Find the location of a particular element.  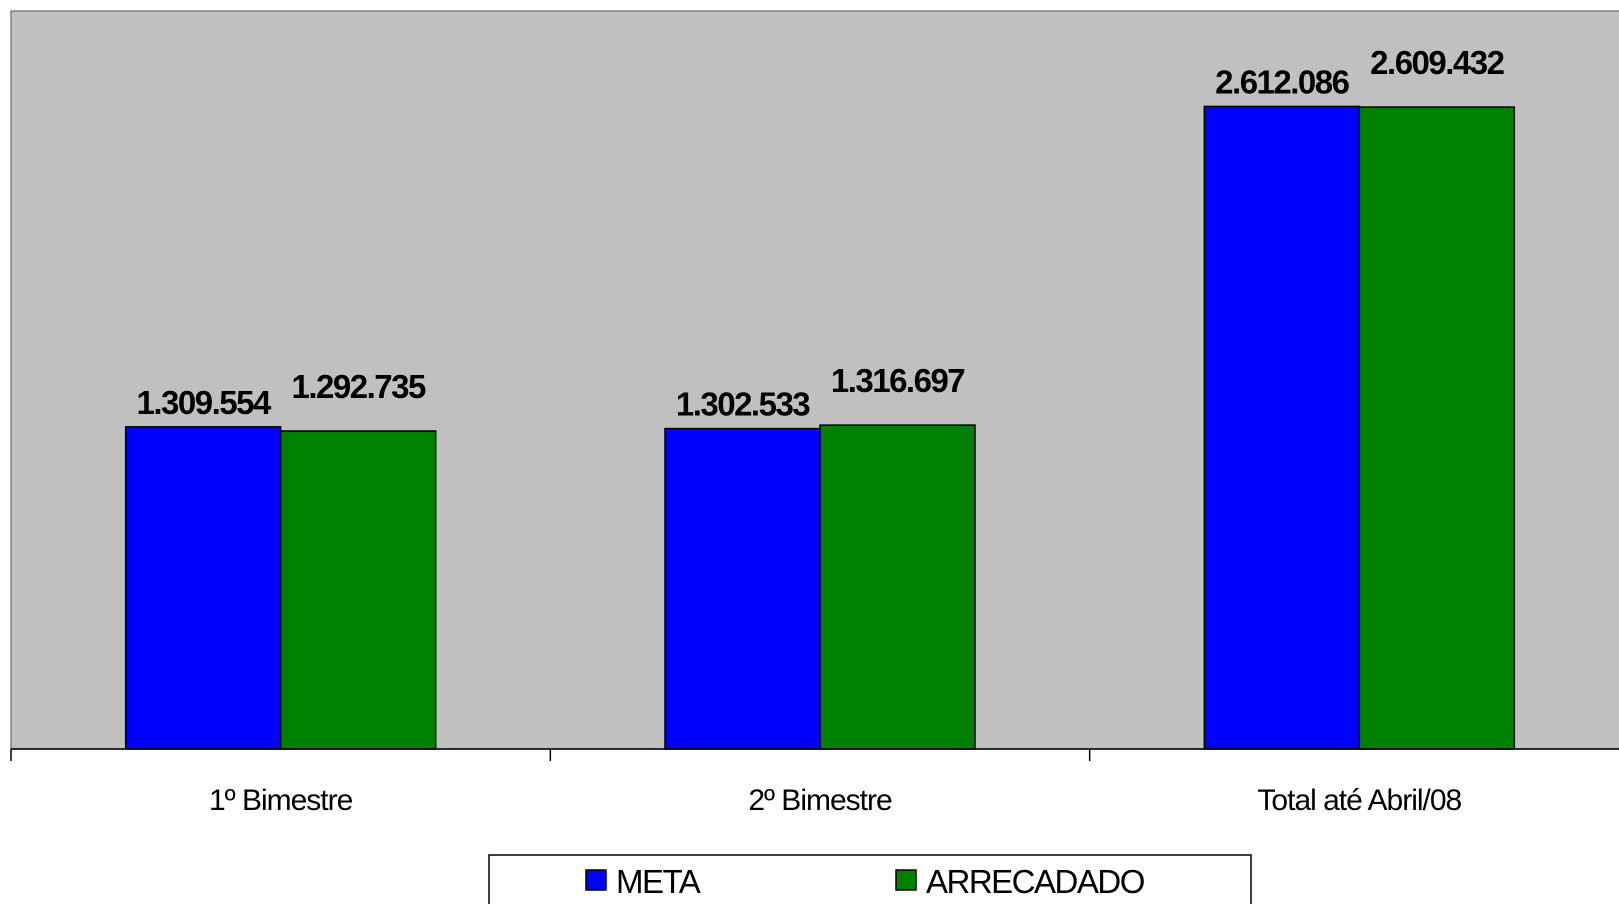

x-axis-ticks is located at coordinates (550, 755).